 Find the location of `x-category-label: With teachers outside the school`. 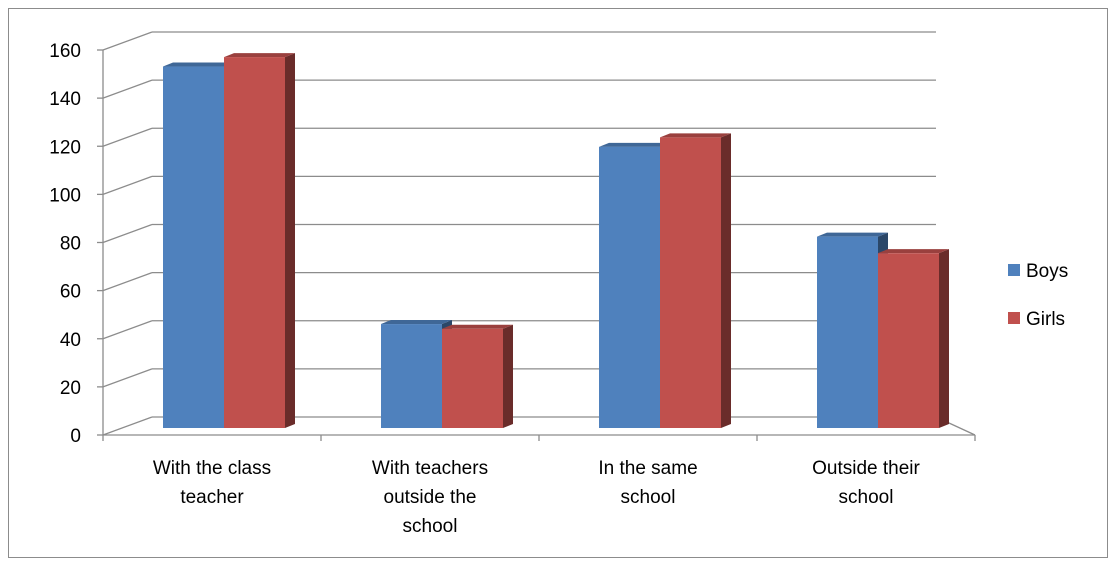

x-category-label: With teachers outside the school is located at coordinates (430, 497).